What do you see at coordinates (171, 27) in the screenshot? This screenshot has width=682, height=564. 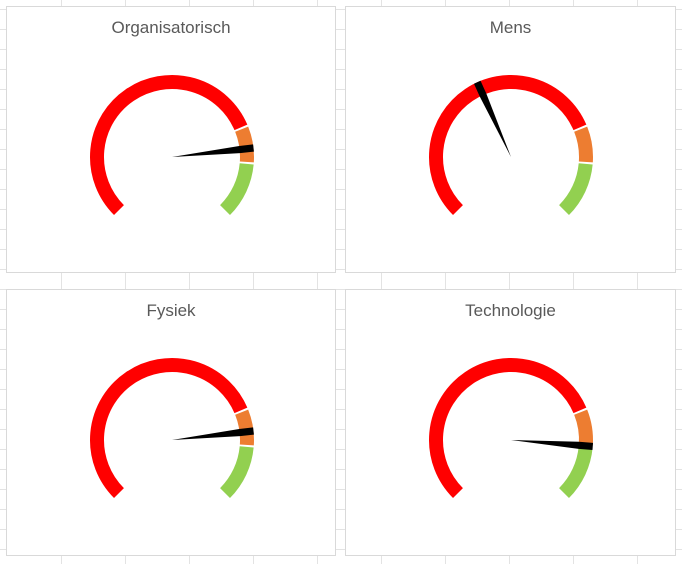 I see `chart-title: Organisatorisch` at bounding box center [171, 27].